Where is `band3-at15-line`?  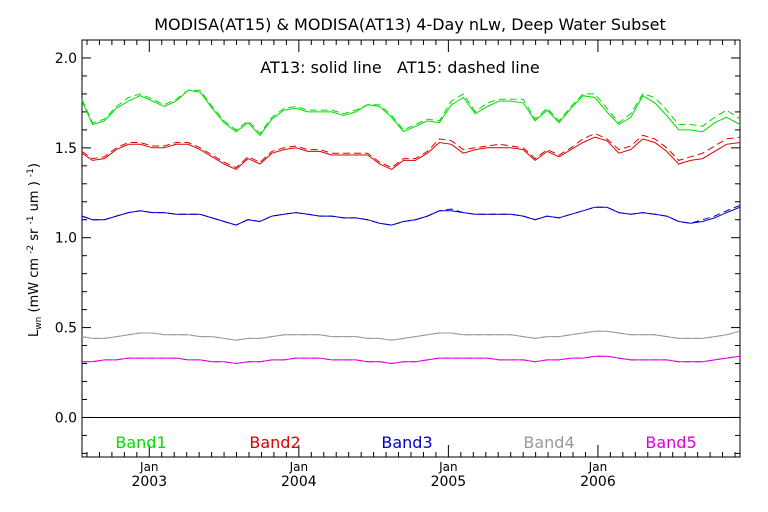
band3-at15-line is located at coordinates (411, 215).